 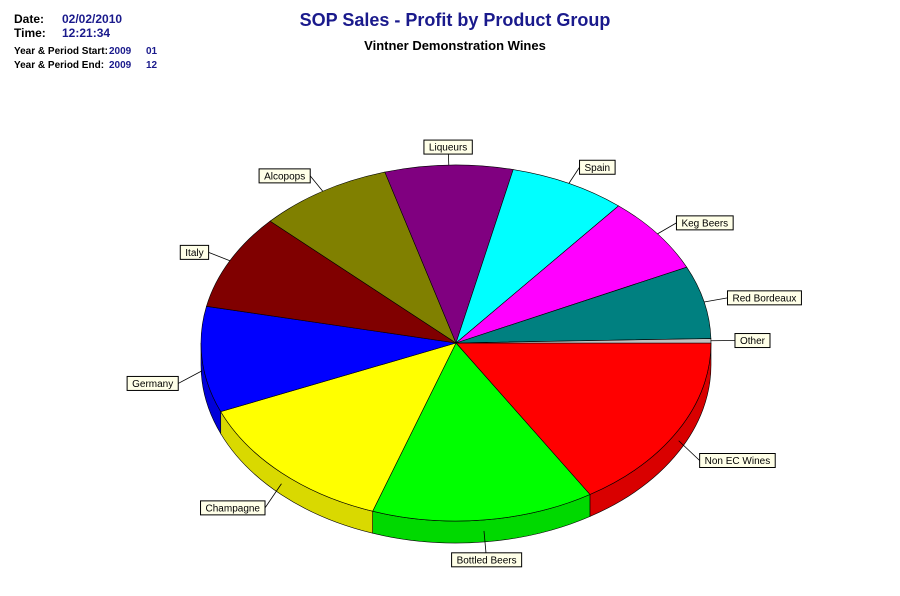 I want to click on slice-label-non-ec-wines: Non EC Wines, so click(x=737, y=461).